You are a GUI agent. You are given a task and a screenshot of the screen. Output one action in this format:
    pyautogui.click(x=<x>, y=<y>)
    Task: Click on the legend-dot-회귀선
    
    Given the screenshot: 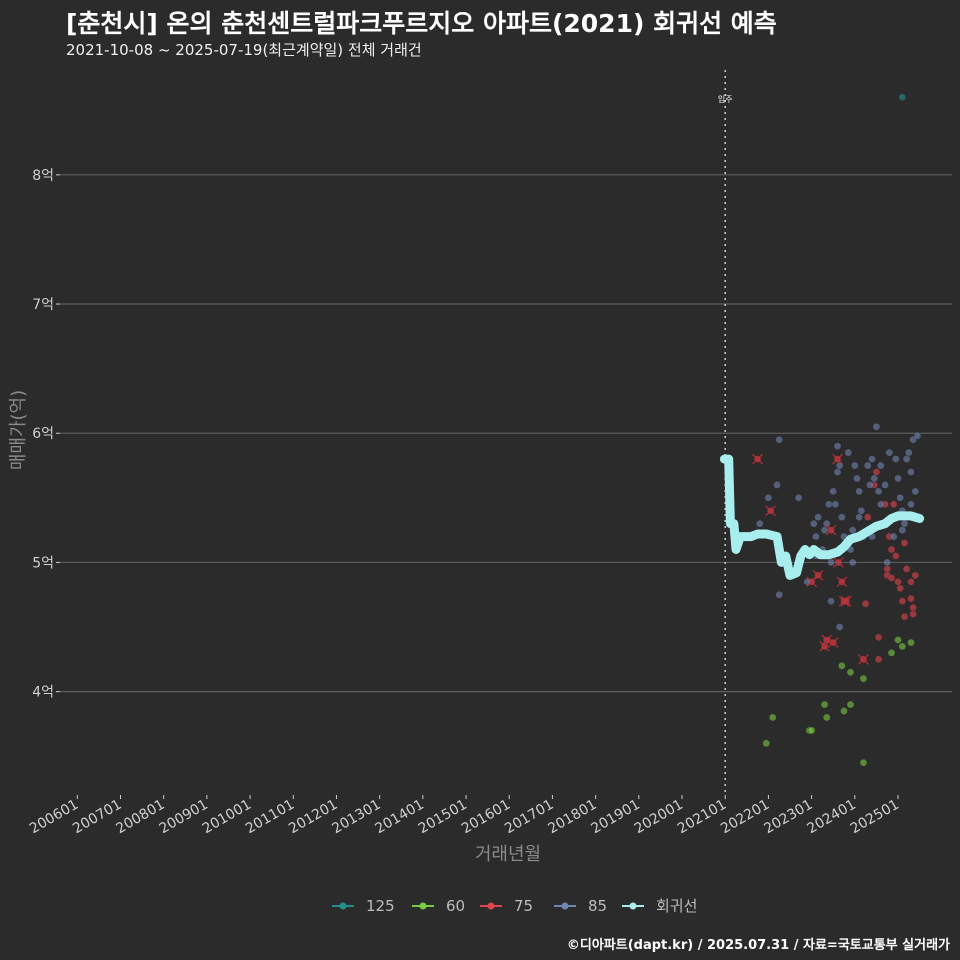 What is the action you would take?
    pyautogui.click(x=633, y=906)
    